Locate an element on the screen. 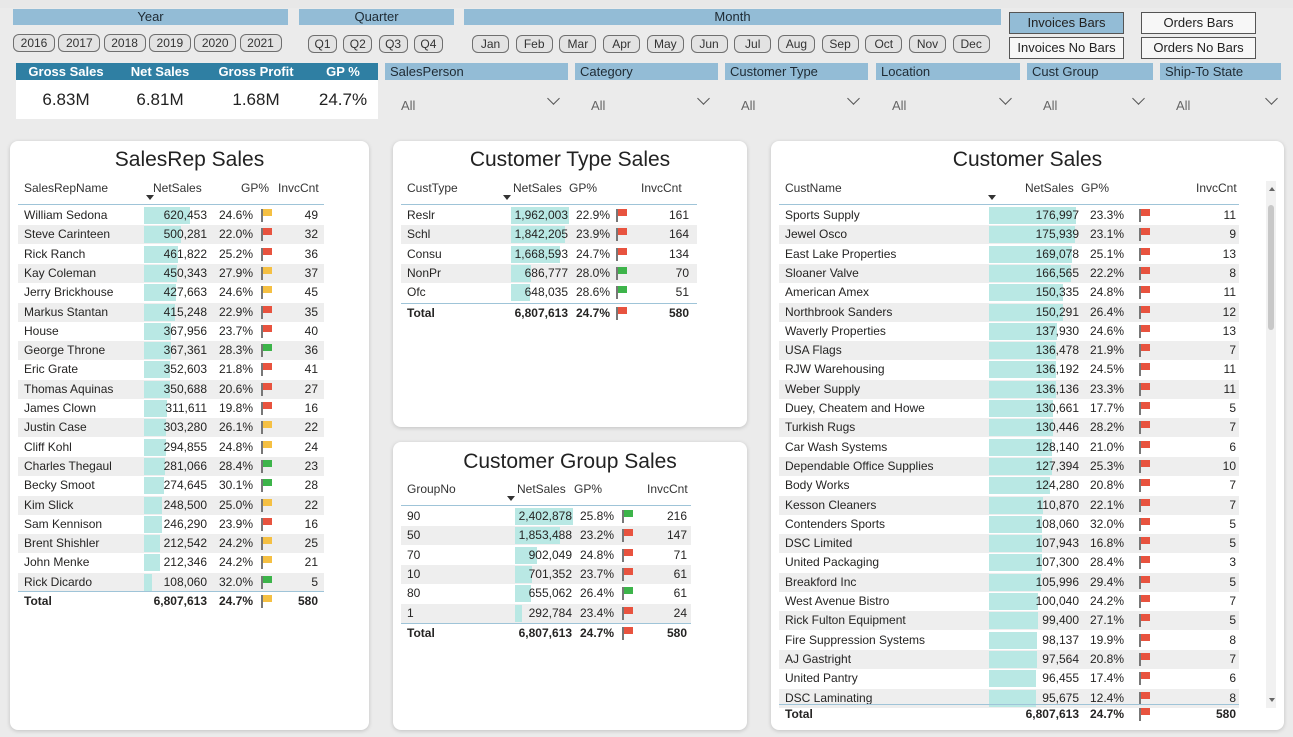 The height and width of the screenshot is (737, 1293). custtype-header-name: CustType is located at coordinates (432, 188).